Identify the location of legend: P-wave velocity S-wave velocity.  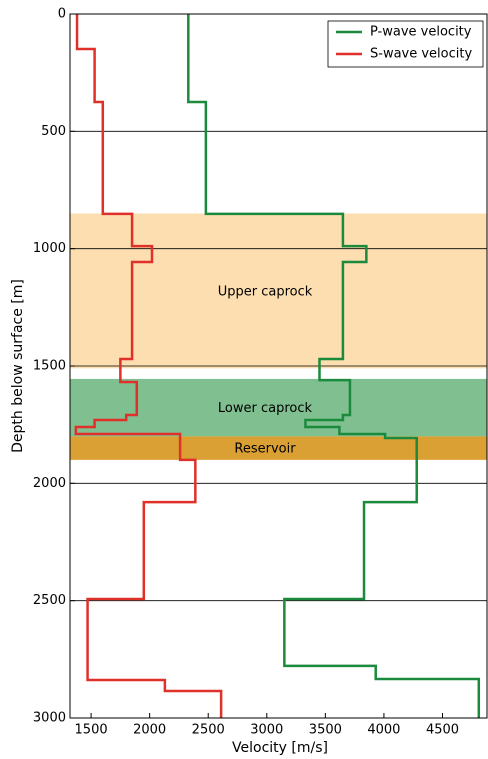
(405, 44).